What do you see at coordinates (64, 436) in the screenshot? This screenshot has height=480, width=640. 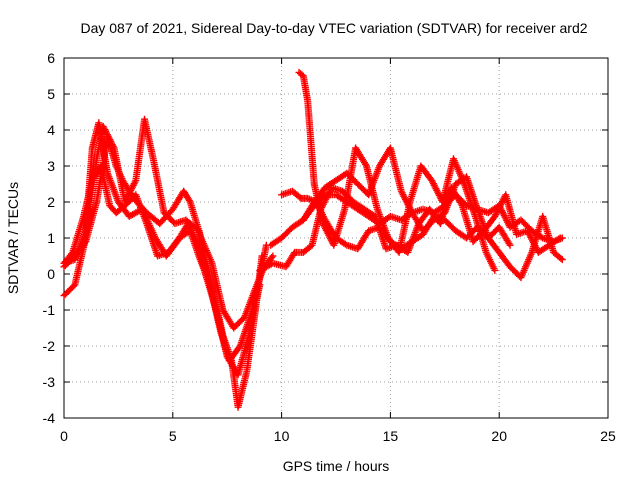 I see `x-tick-label: 0` at bounding box center [64, 436].